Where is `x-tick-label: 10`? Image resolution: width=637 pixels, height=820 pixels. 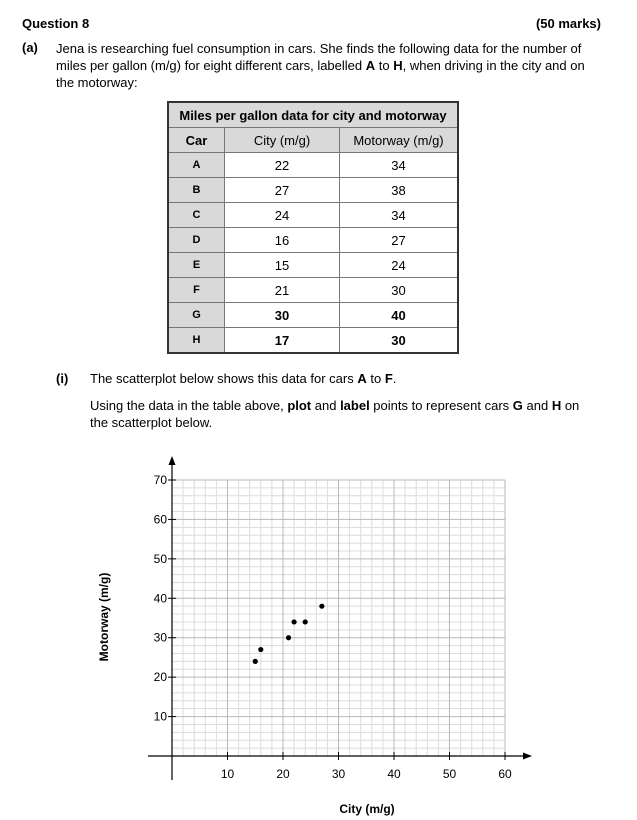
x-tick-label: 10 is located at coordinates (228, 774).